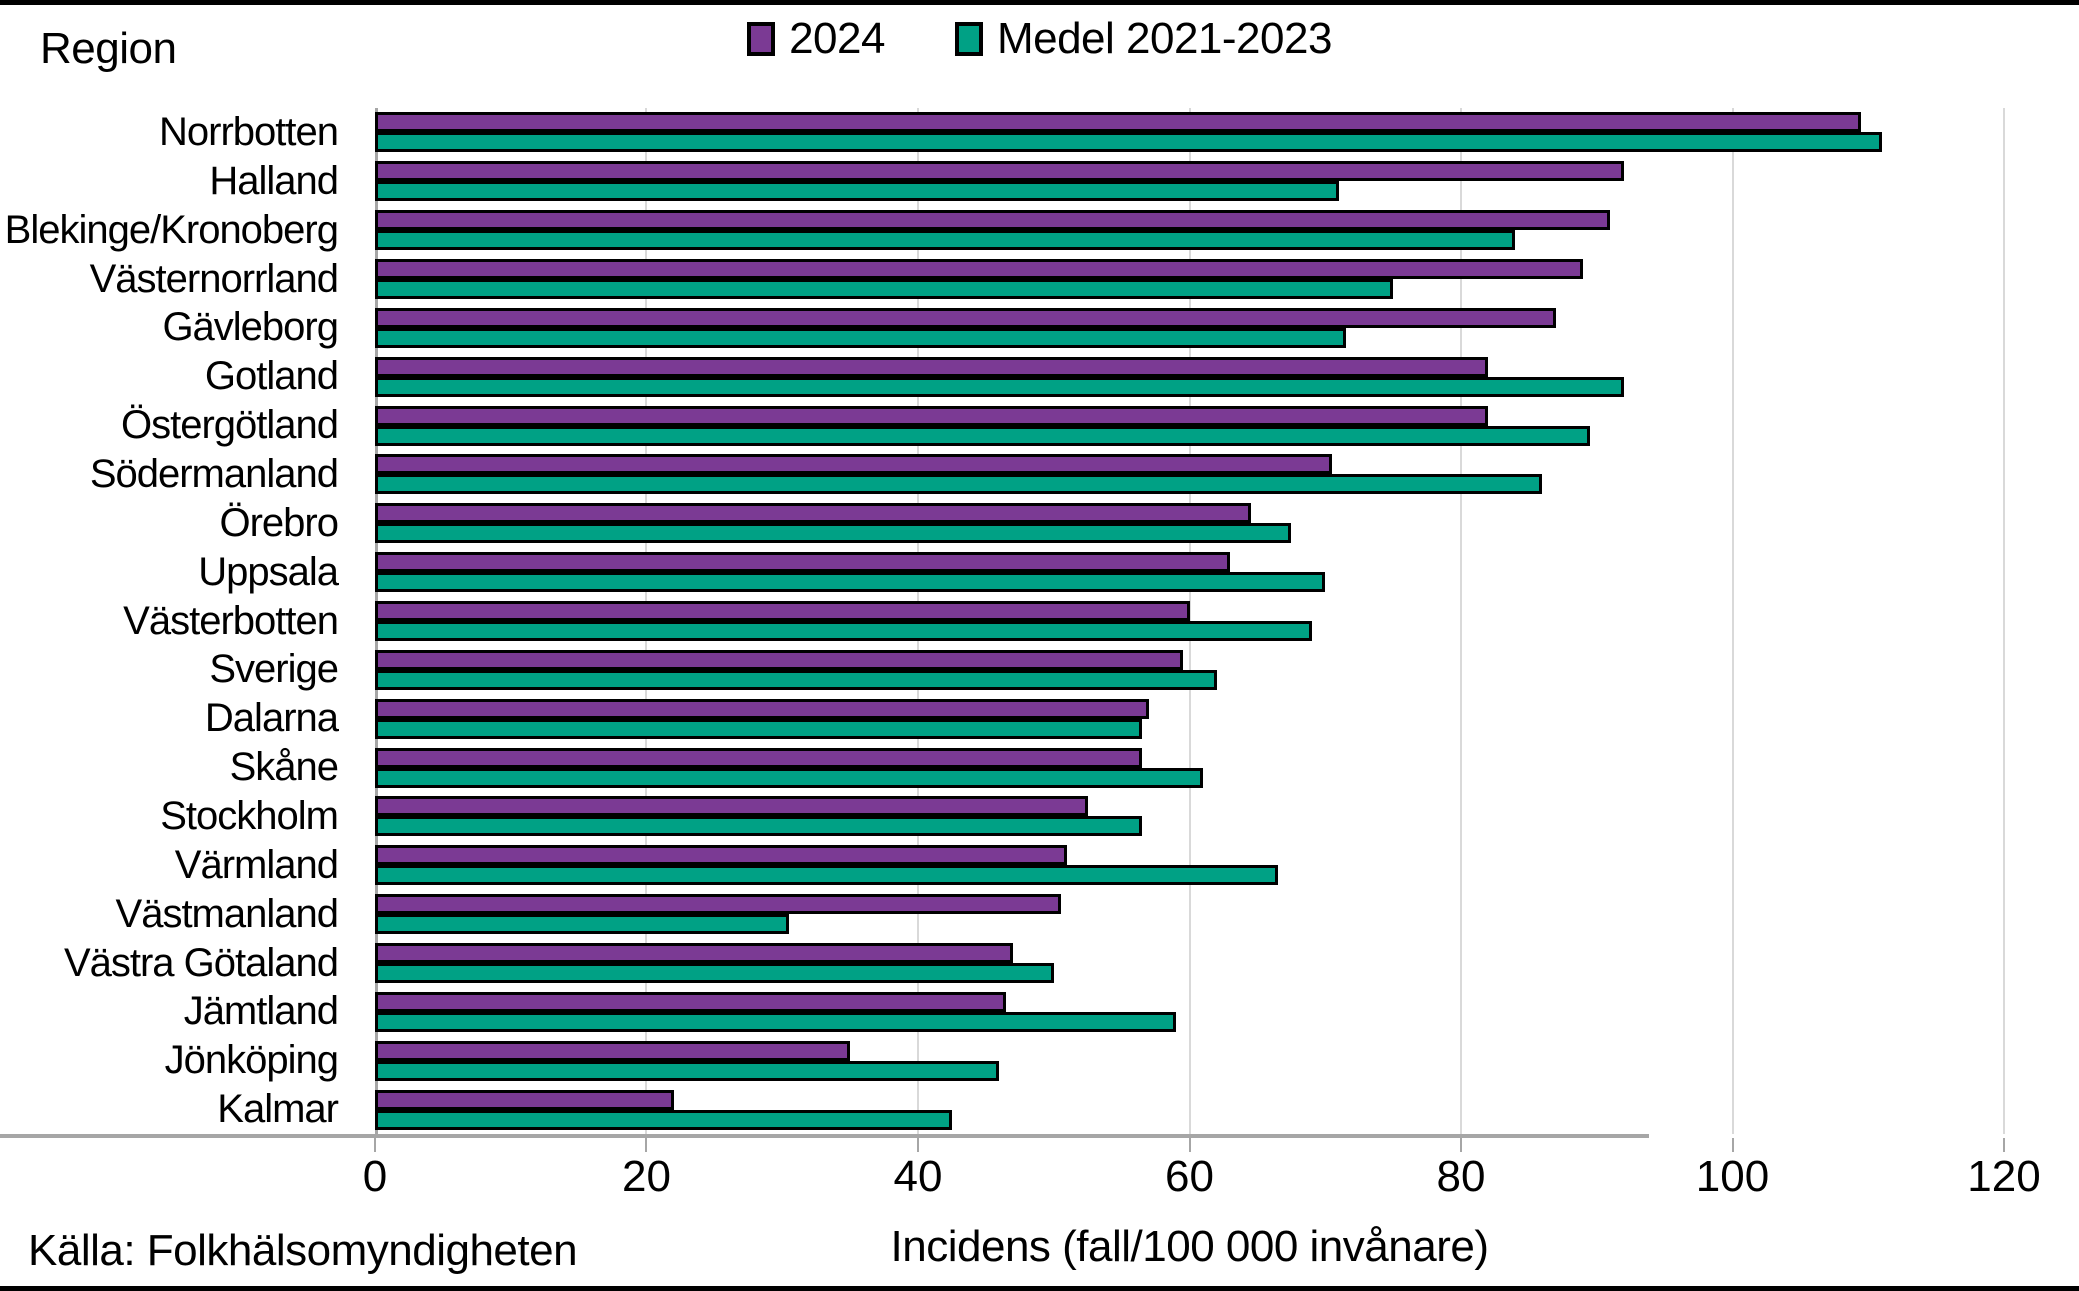 The width and height of the screenshot is (2079, 1291). Describe the element at coordinates (284, 767) in the screenshot. I see `category-label: Skåne` at that location.